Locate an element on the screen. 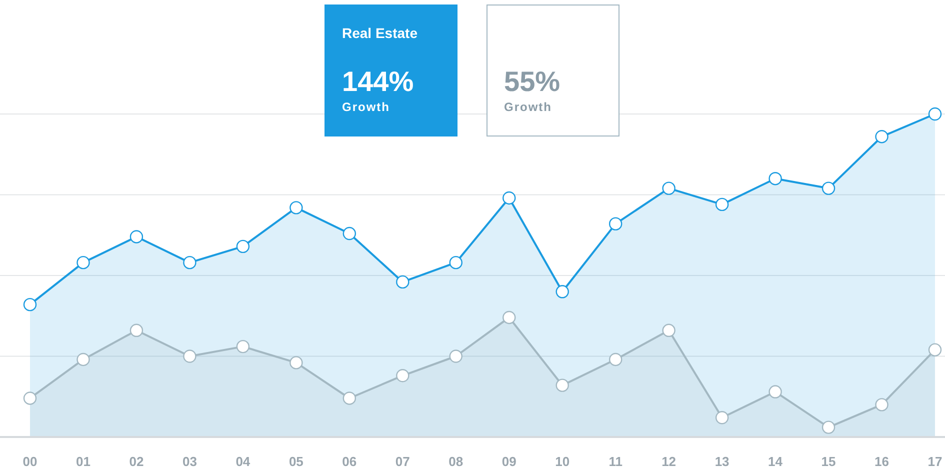 The height and width of the screenshot is (468, 945). x-tick-label: 13 is located at coordinates (722, 461).